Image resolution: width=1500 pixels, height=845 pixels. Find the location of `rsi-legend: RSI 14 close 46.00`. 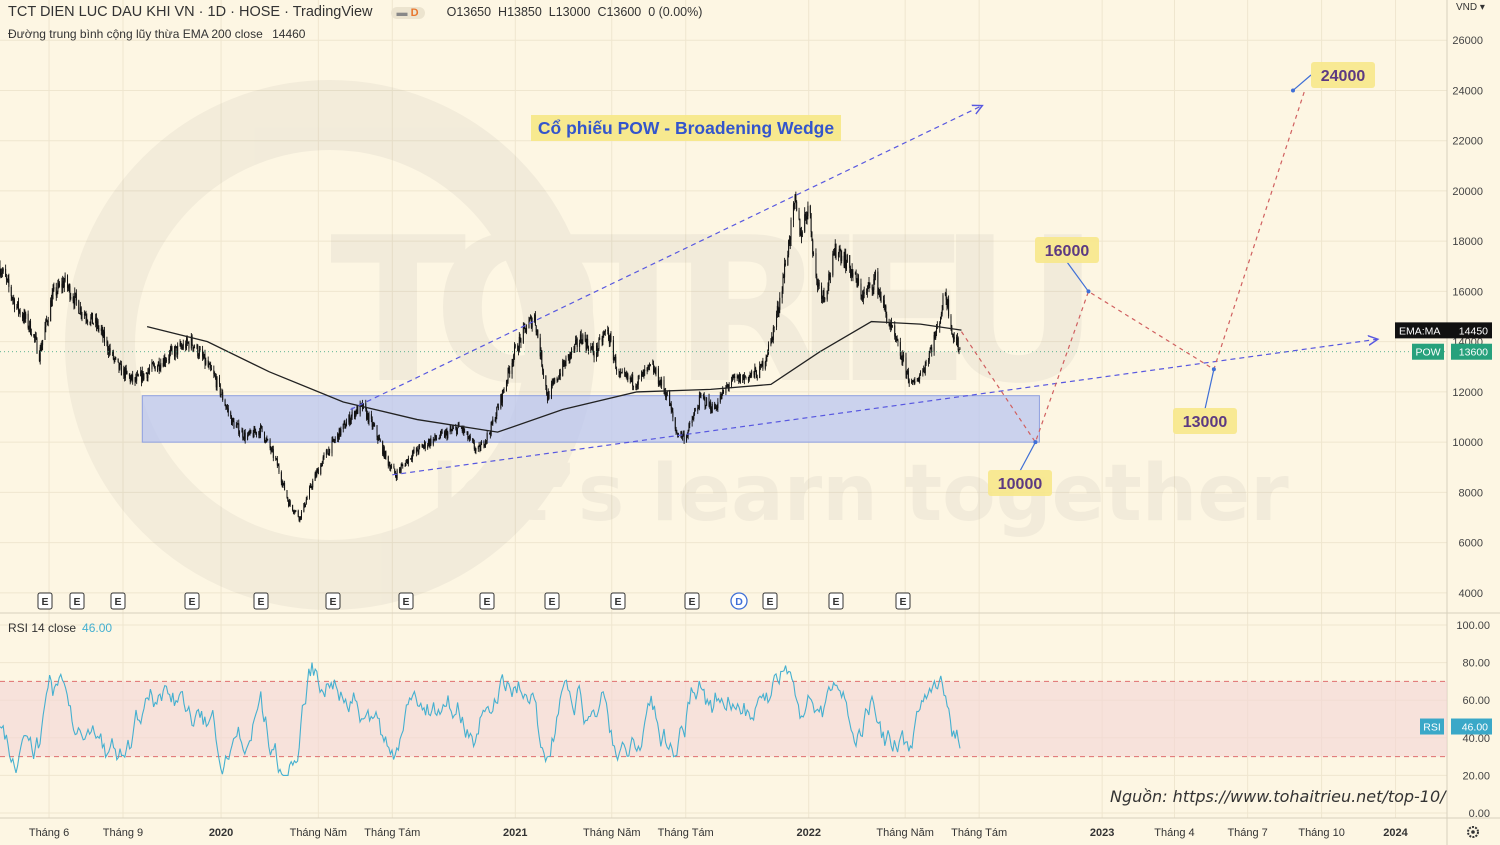

rsi-legend: RSI 14 close 46.00 is located at coordinates (60, 628).